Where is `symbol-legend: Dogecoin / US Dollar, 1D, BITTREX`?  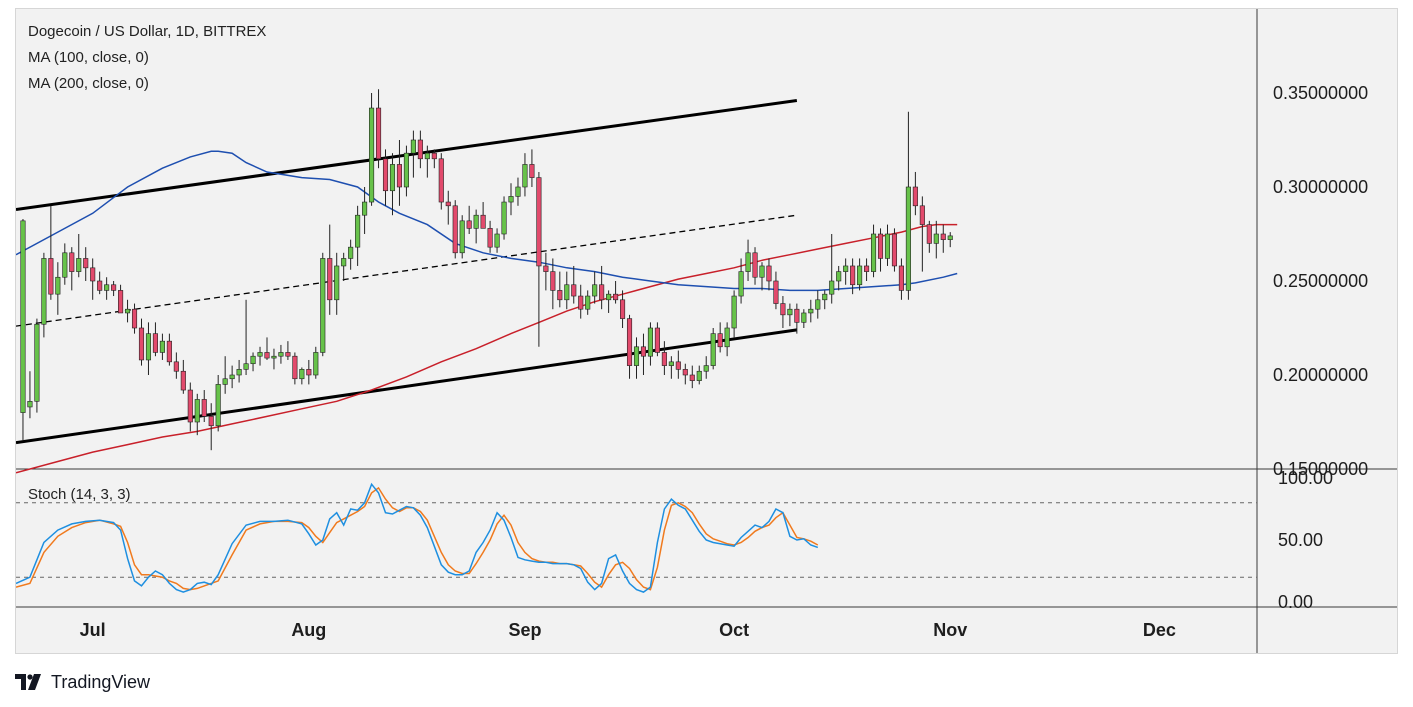
symbol-legend: Dogecoin / US Dollar, 1D, BITTREX is located at coordinates (147, 31).